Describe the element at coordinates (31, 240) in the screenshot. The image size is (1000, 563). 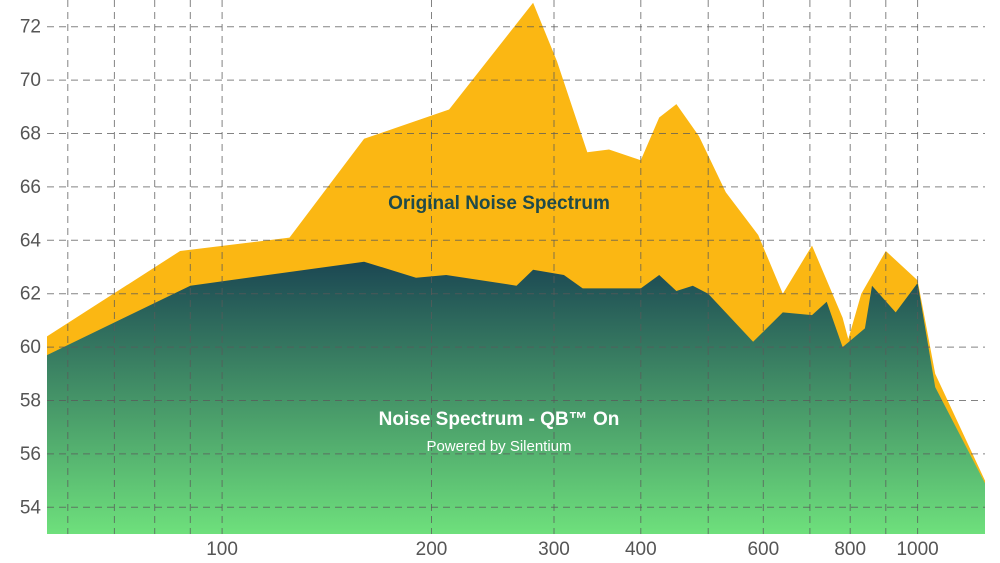
I see `y-tick-label: 64` at that location.